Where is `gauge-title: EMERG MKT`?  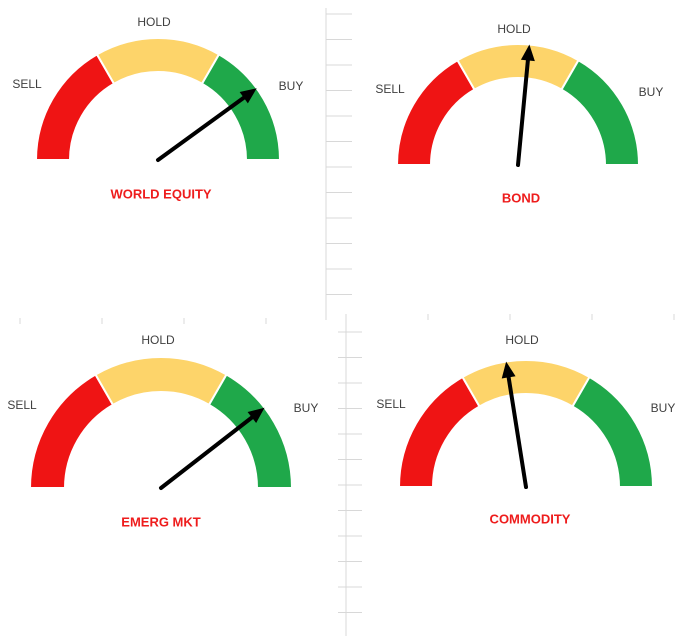 gauge-title: EMERG MKT is located at coordinates (161, 522).